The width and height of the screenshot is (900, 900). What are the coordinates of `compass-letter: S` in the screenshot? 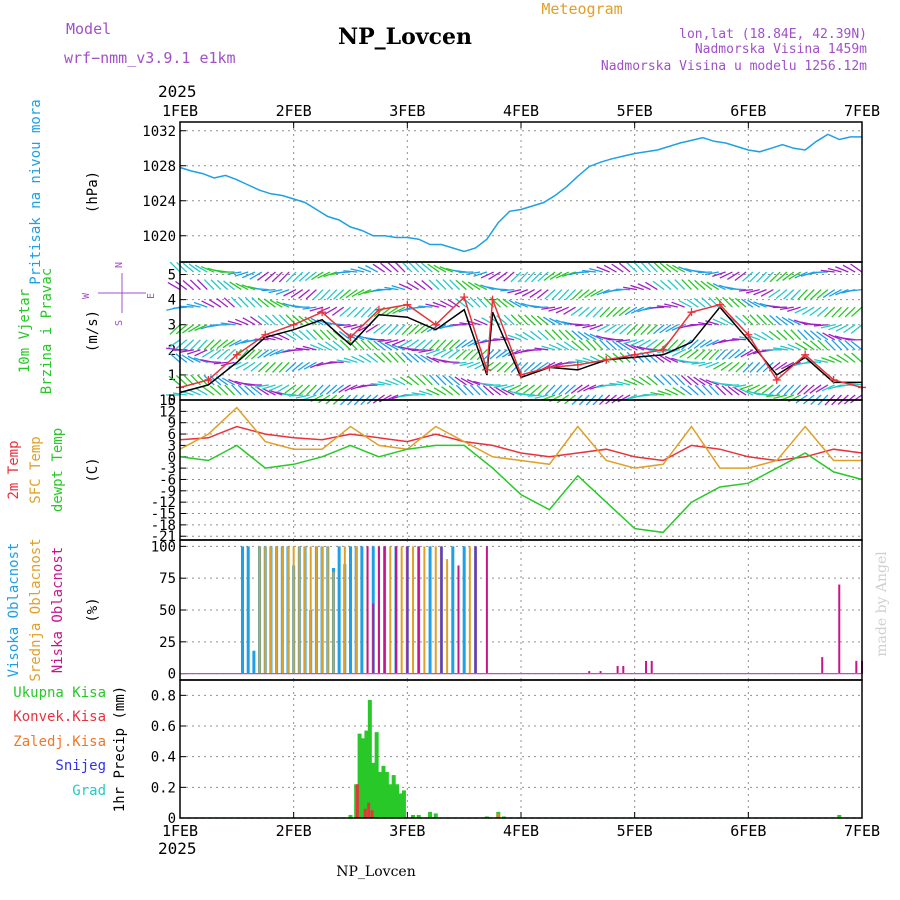 It's located at (119, 323).